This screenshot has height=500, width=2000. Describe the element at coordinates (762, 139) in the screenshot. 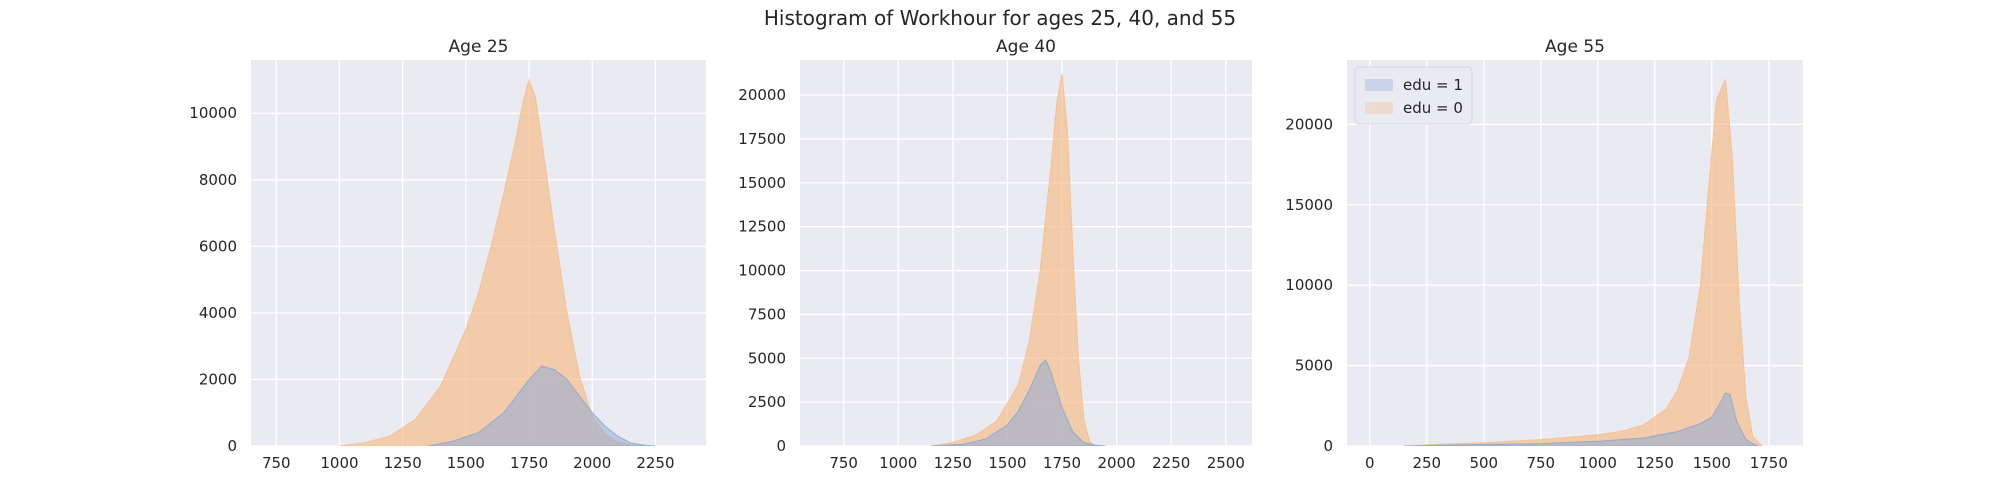

I see `y-tick-label: 17500` at that location.